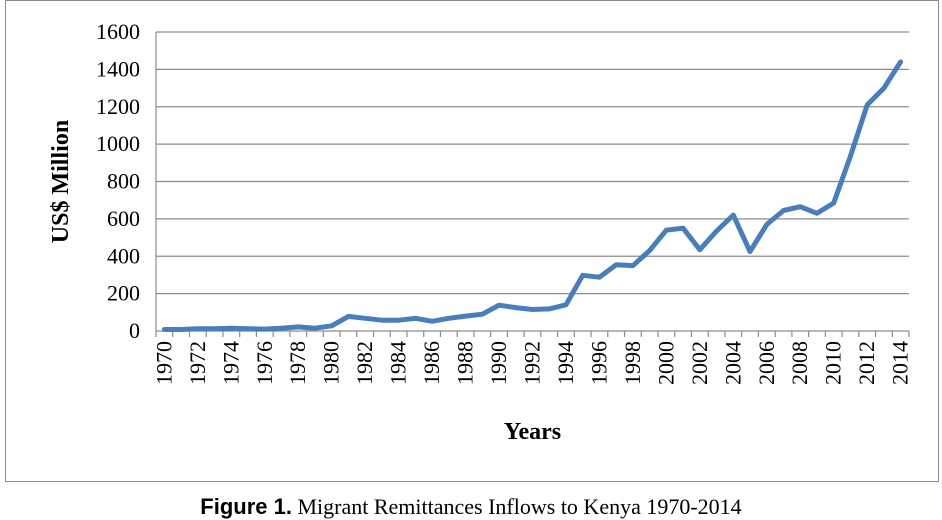 The height and width of the screenshot is (520, 942). What do you see at coordinates (123, 181) in the screenshot?
I see `y-tick-label: 800` at bounding box center [123, 181].